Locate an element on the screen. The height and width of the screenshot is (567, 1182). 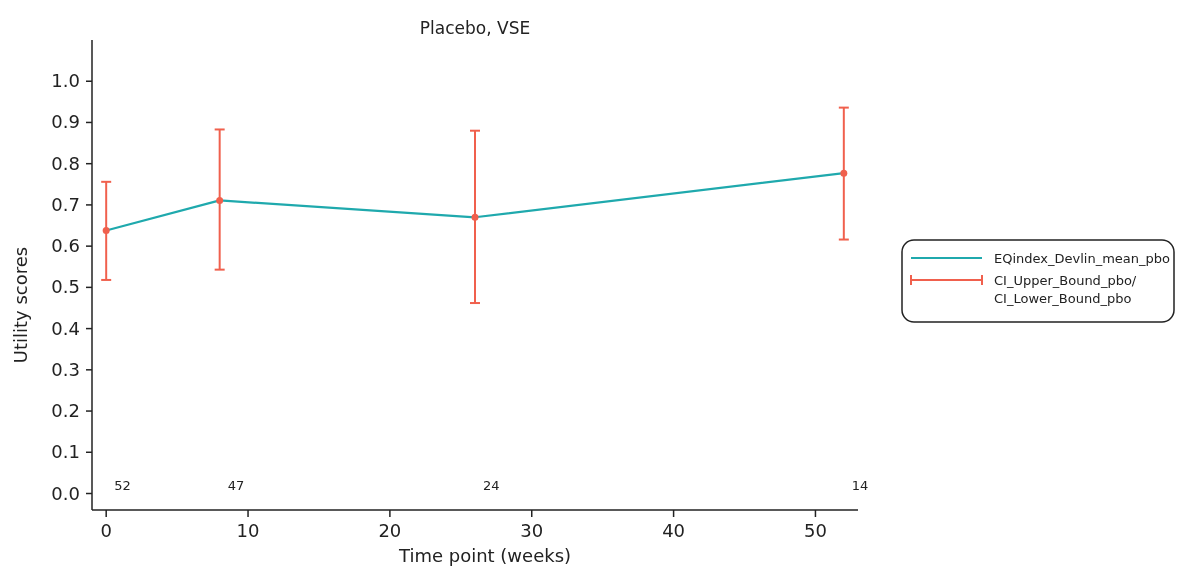
y-tick-label: 0.9 is located at coordinates (65, 122).